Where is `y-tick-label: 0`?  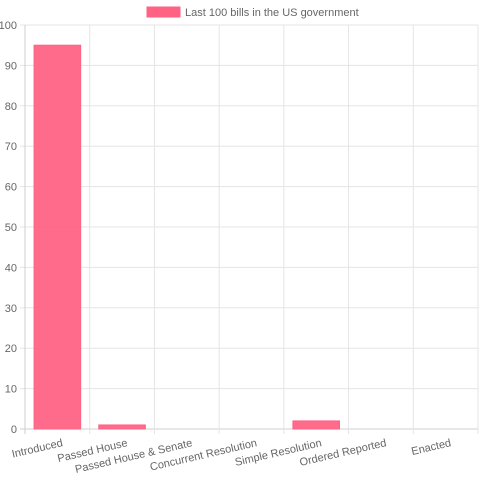 y-tick-label: 0 is located at coordinates (14, 430).